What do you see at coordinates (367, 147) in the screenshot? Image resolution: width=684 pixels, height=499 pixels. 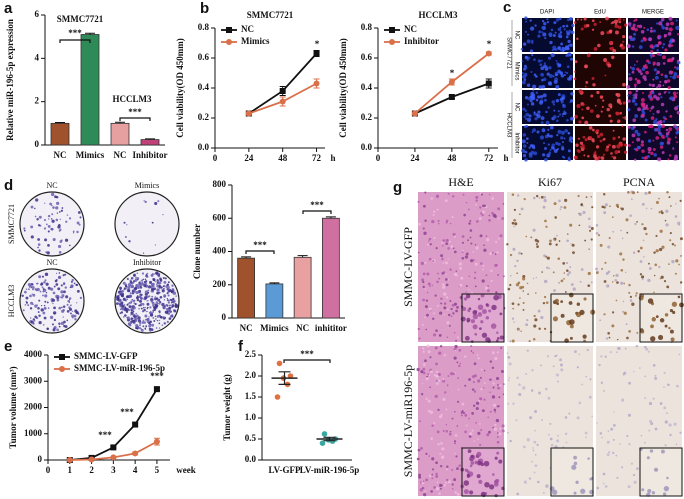 I see `y-tick-label: 0.0` at bounding box center [367, 147].